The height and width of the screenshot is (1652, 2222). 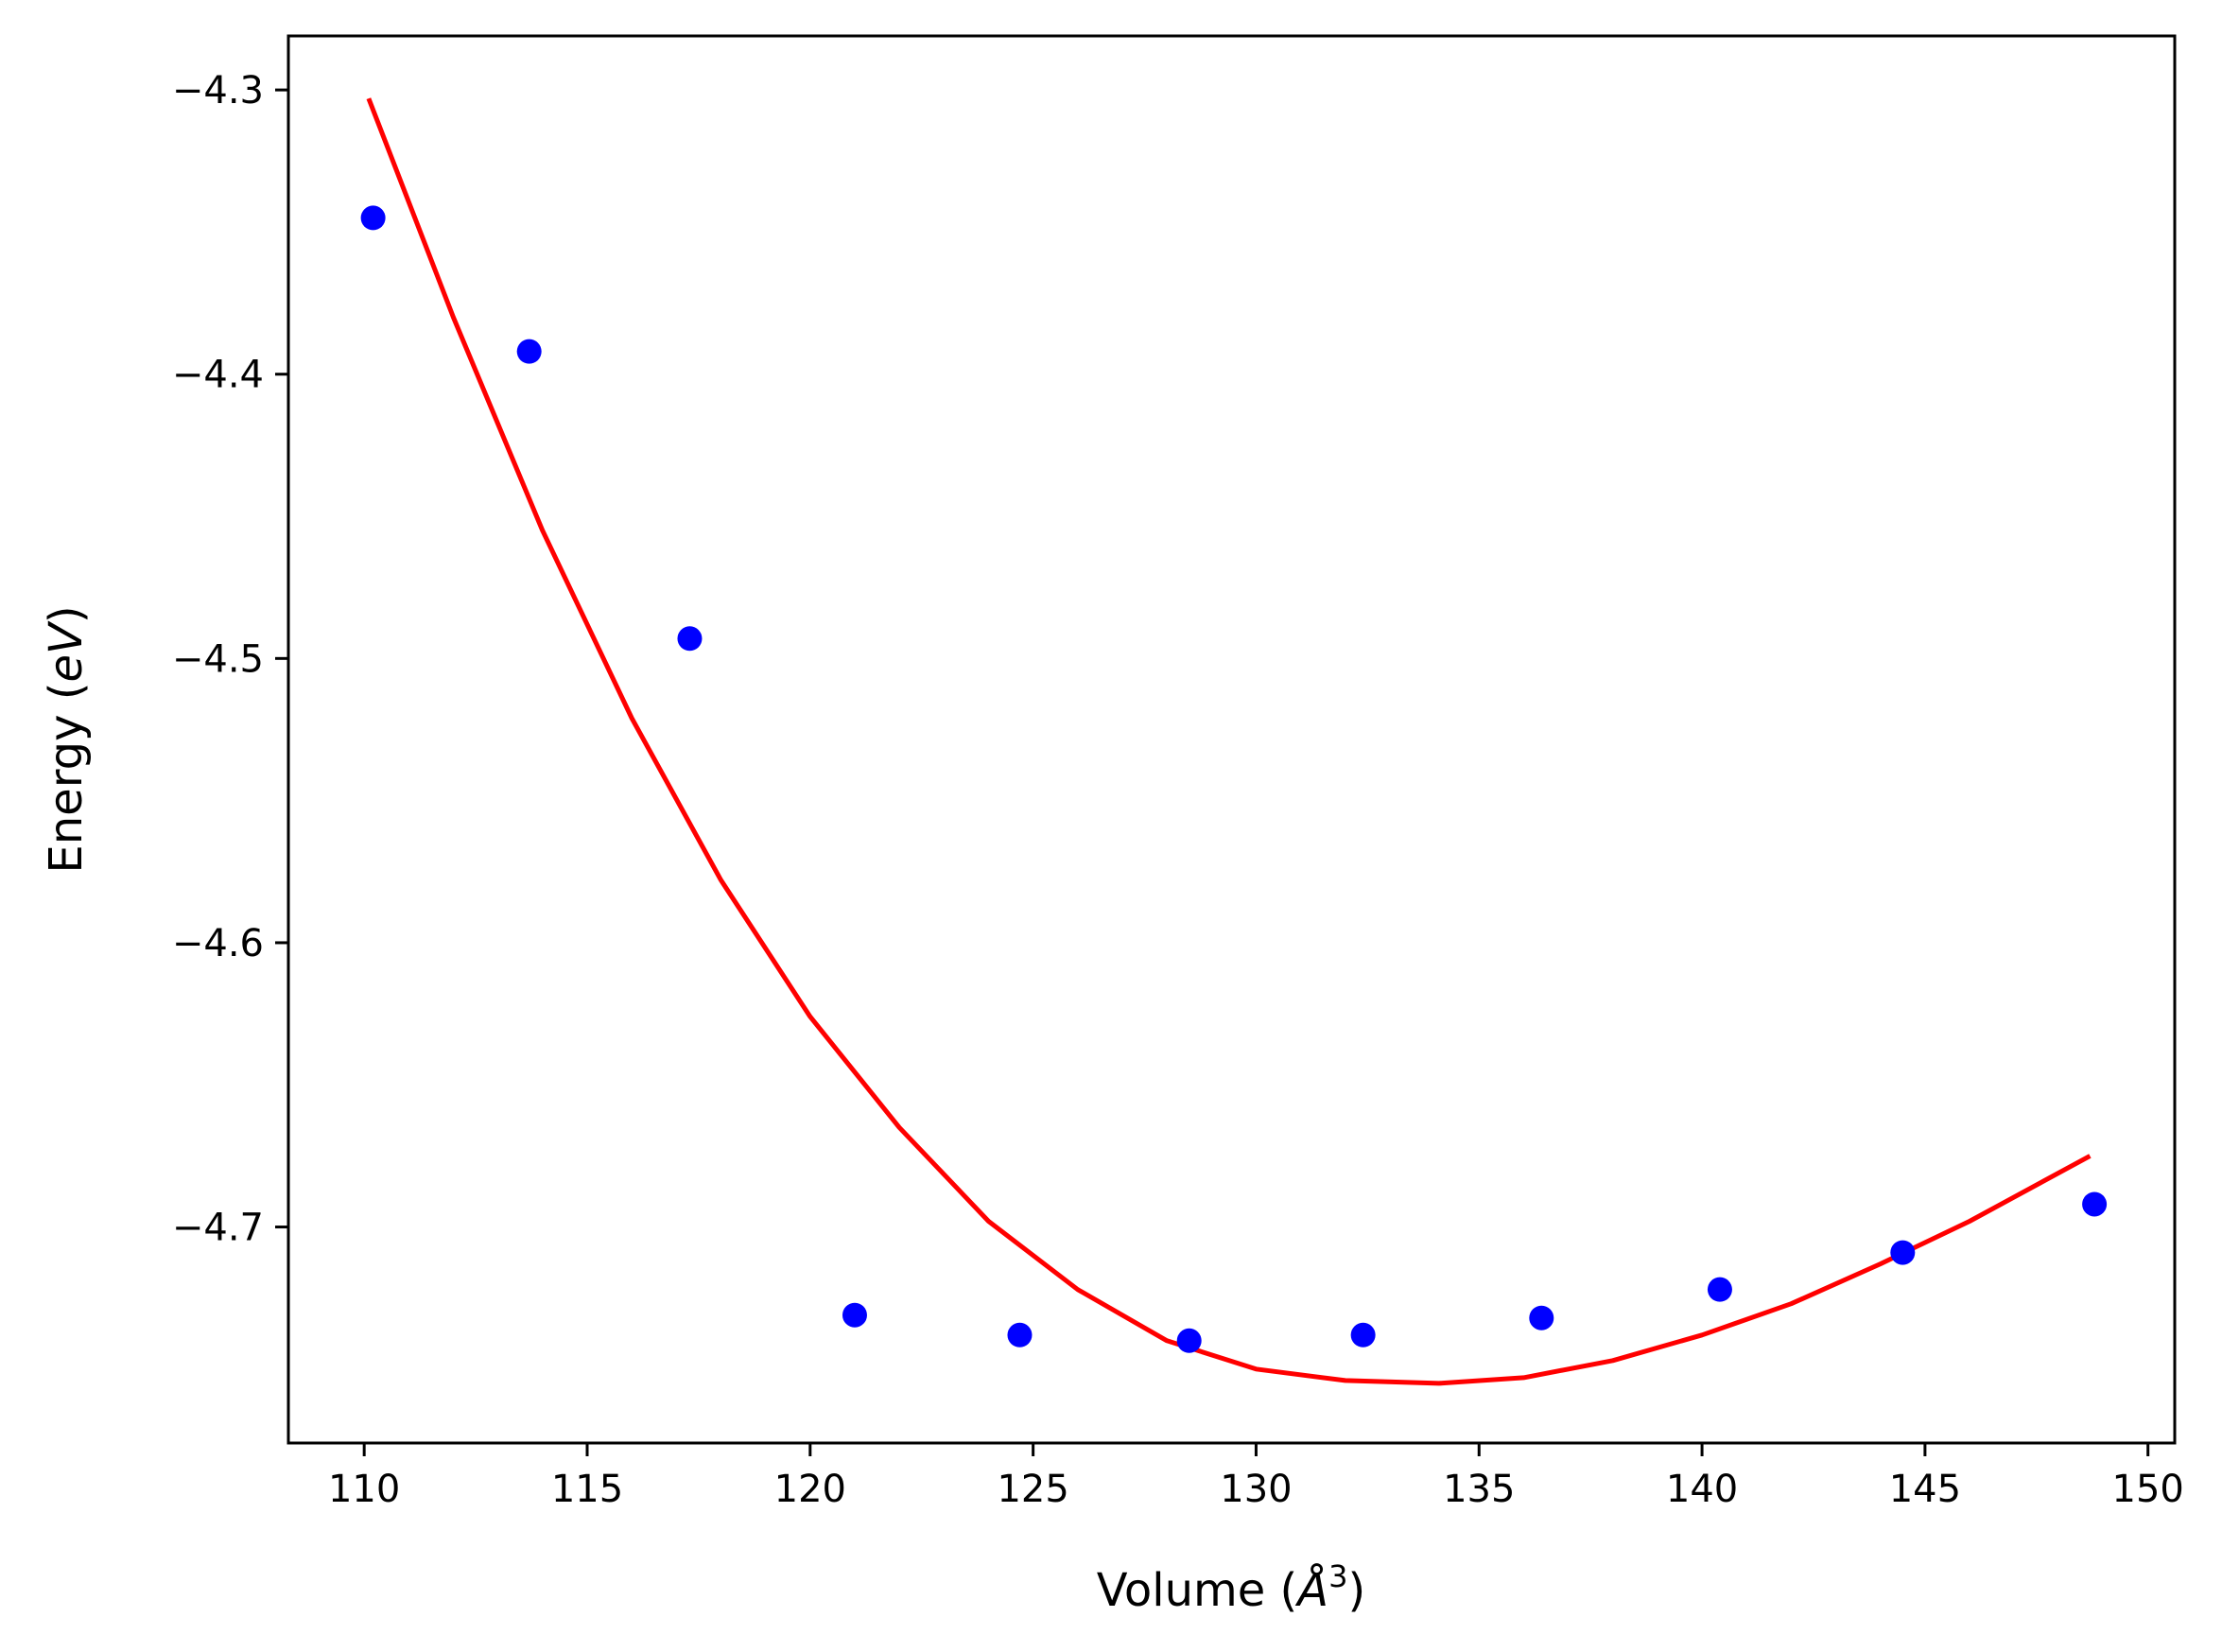 What do you see at coordinates (1925, 1490) in the screenshot?
I see `x-tick-label: 145` at bounding box center [1925, 1490].